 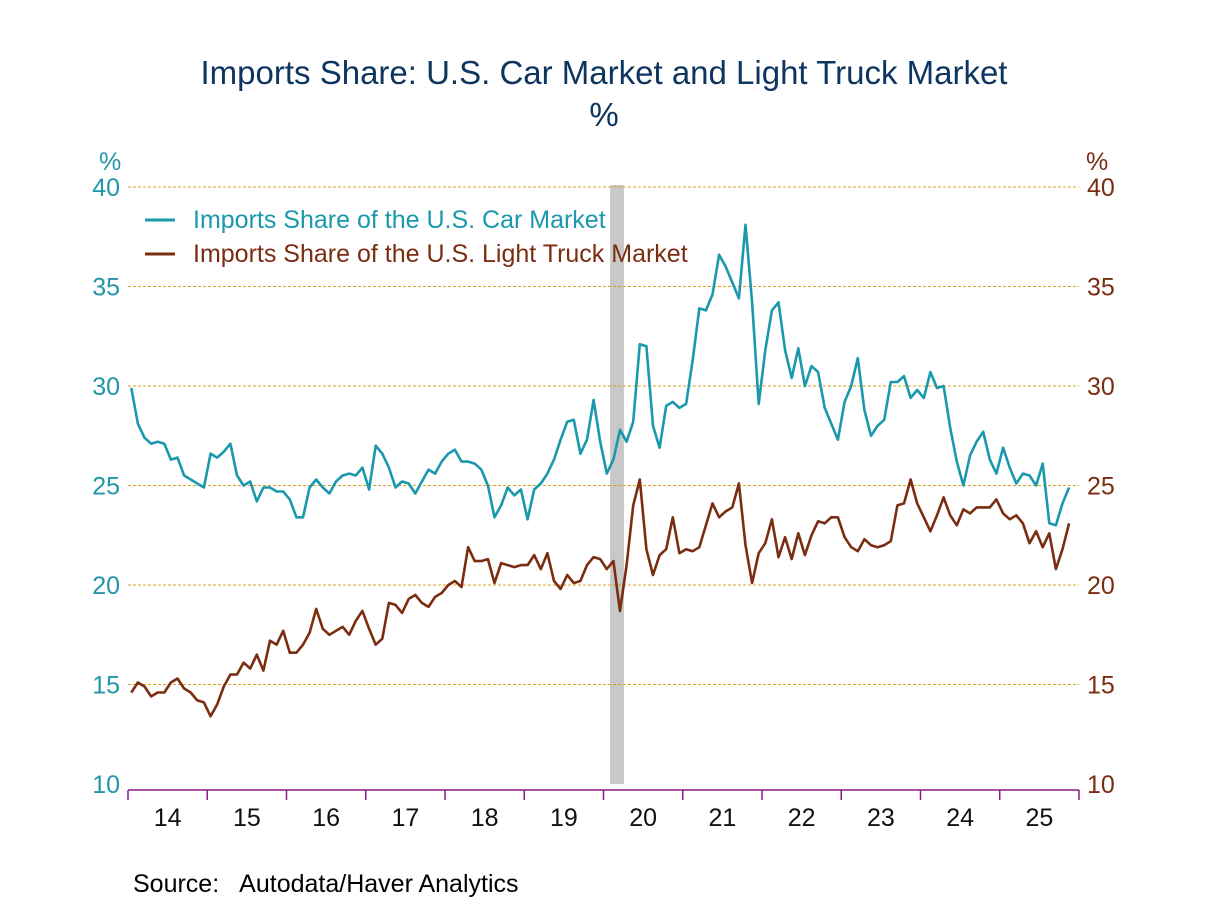 What do you see at coordinates (881, 818) in the screenshot?
I see `x-tick-label: 23` at bounding box center [881, 818].